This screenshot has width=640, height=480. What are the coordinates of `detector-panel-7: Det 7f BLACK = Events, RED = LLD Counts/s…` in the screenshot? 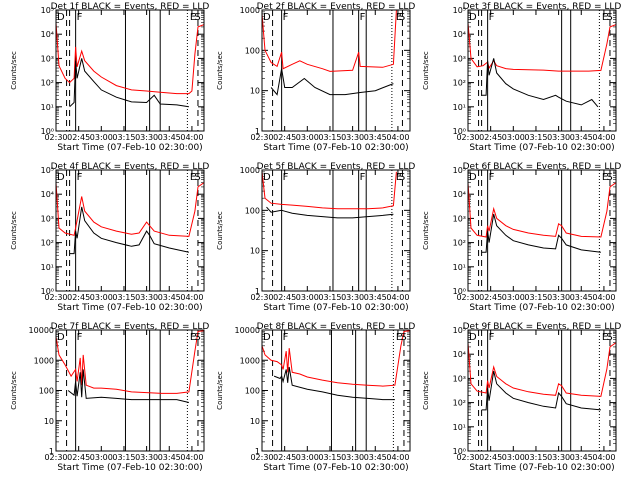 It's located at (109, 397).